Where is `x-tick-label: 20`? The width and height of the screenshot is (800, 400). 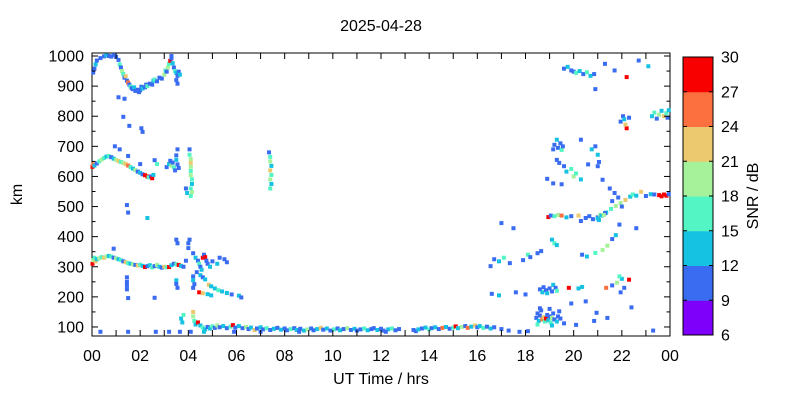 x-tick-label: 20 is located at coordinates (574, 356).